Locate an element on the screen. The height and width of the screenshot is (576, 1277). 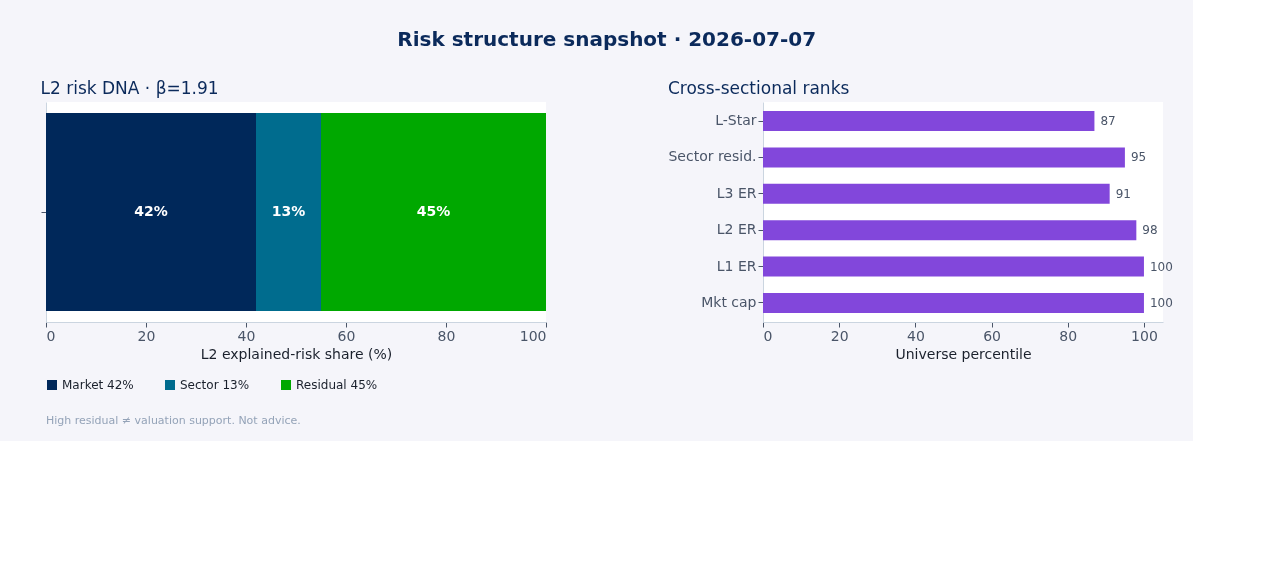
legend-label: Residual 45% is located at coordinates (337, 385).